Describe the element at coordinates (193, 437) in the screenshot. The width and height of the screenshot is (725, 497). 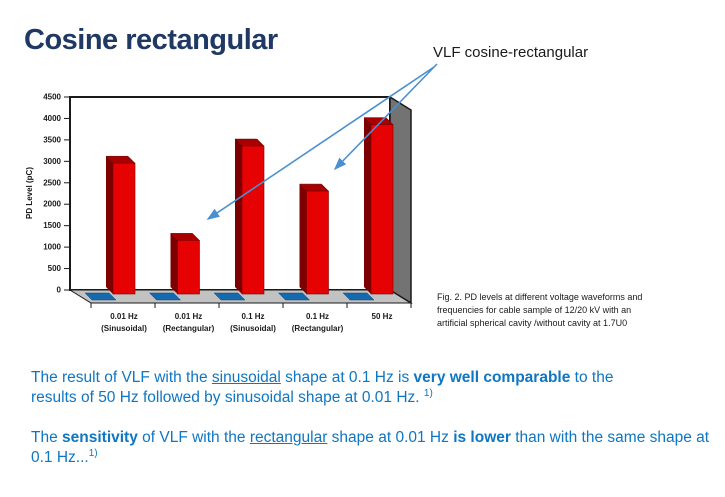
I see `paragraph-segment: of VLF with the` at that location.